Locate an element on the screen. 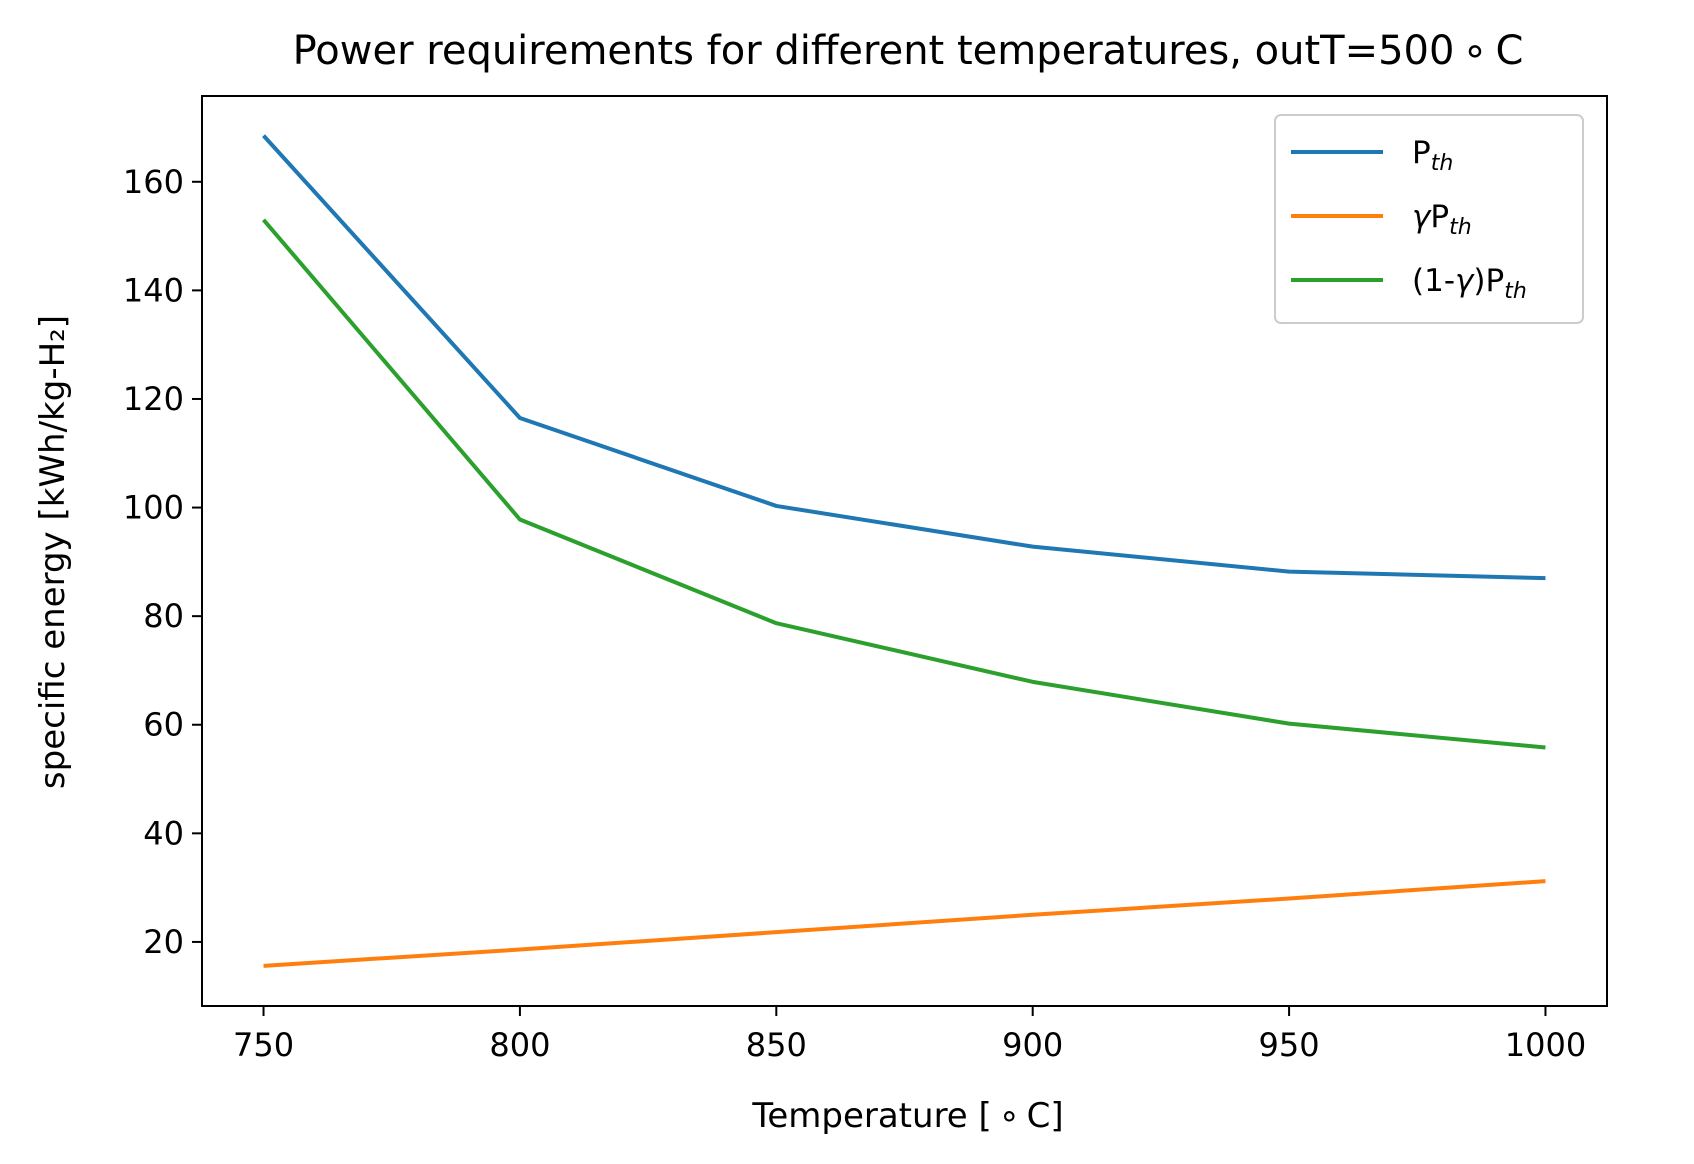 The image size is (1694, 1164). legend-box is located at coordinates (1429, 219).